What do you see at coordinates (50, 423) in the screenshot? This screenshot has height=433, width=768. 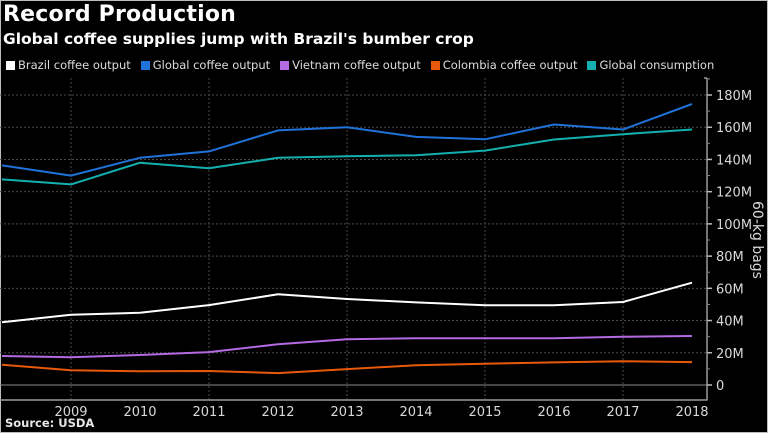 I see `source-note: Source: USDA` at bounding box center [50, 423].